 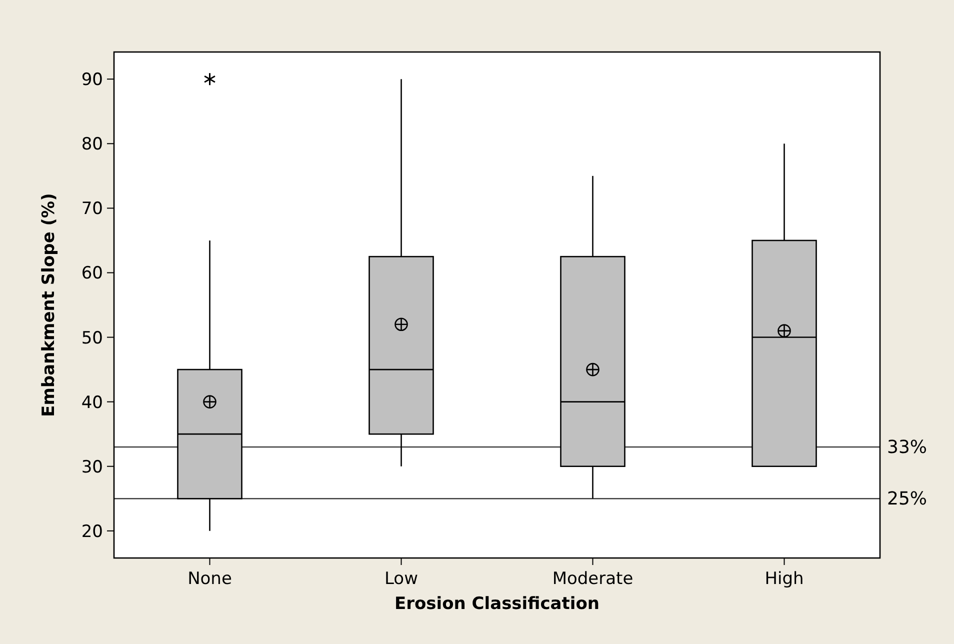 I want to click on y-tick-label: 30, so click(x=92, y=467).